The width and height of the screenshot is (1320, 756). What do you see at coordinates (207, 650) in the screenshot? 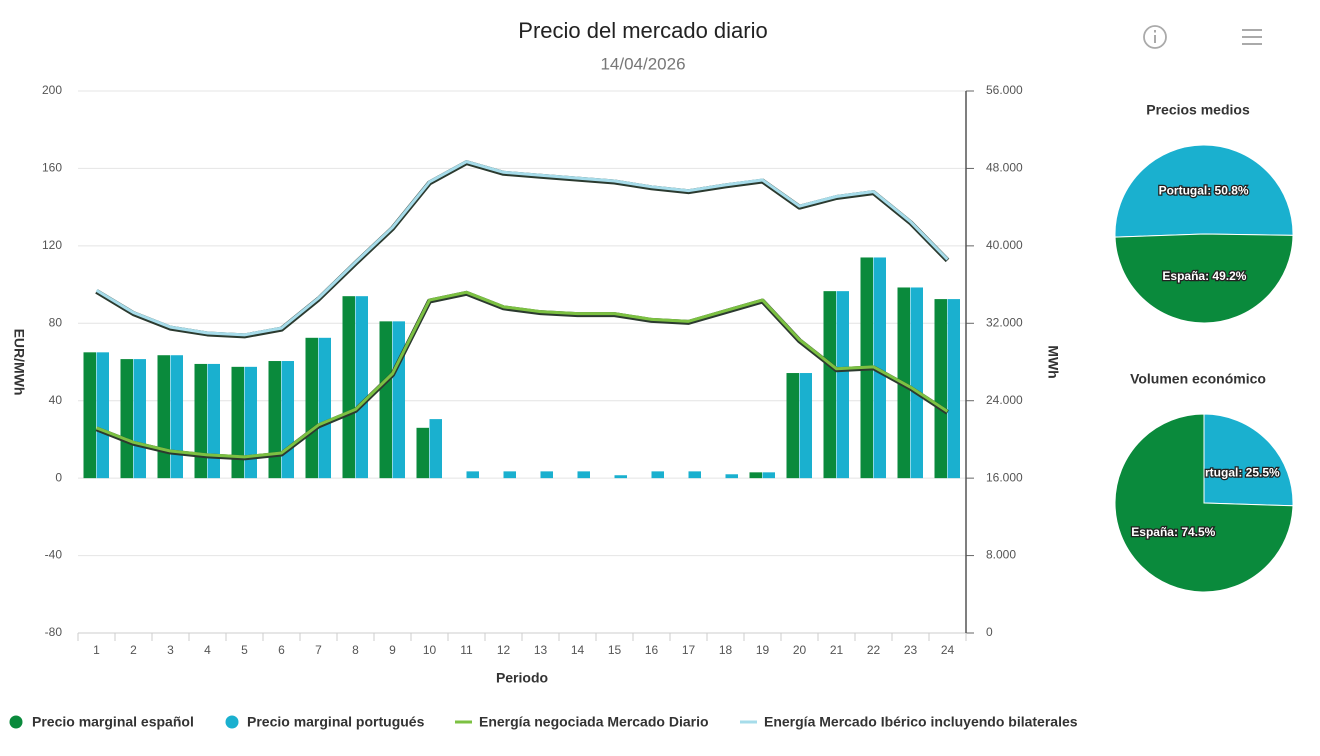
I see `x-tick-label: 4` at bounding box center [207, 650].